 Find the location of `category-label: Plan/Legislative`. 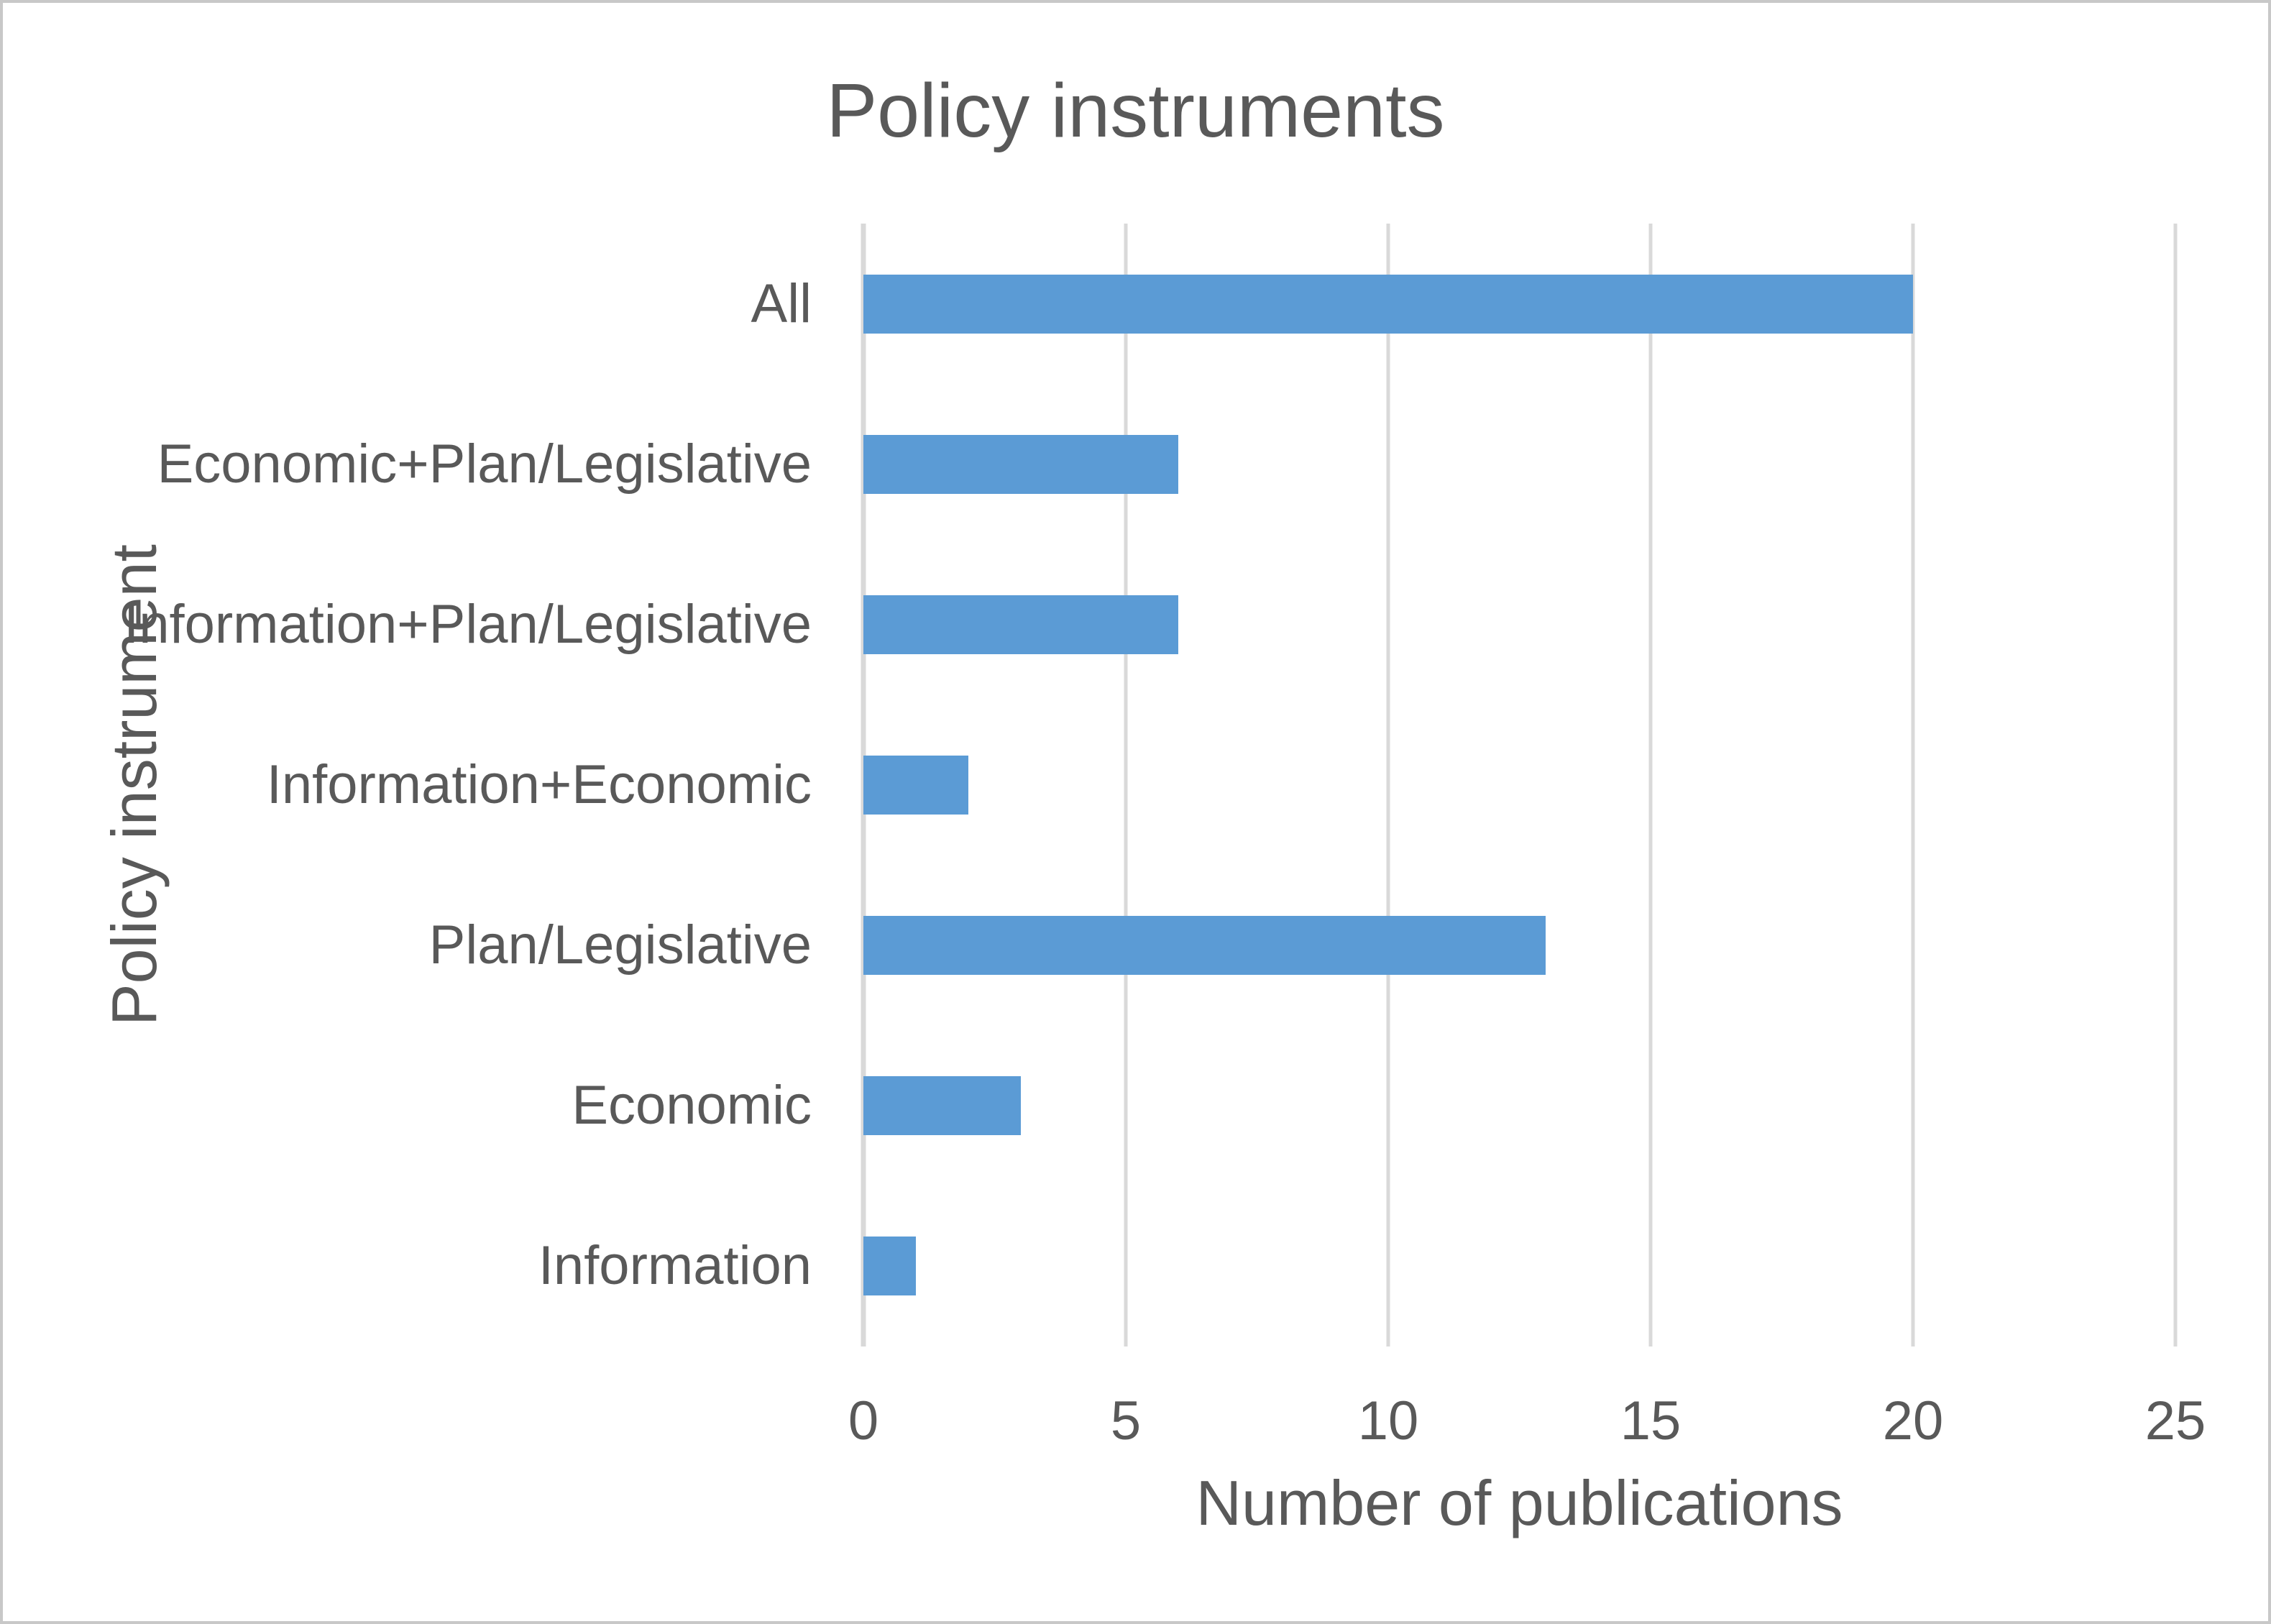

category-label: Plan/Legislative is located at coordinates (620, 945).